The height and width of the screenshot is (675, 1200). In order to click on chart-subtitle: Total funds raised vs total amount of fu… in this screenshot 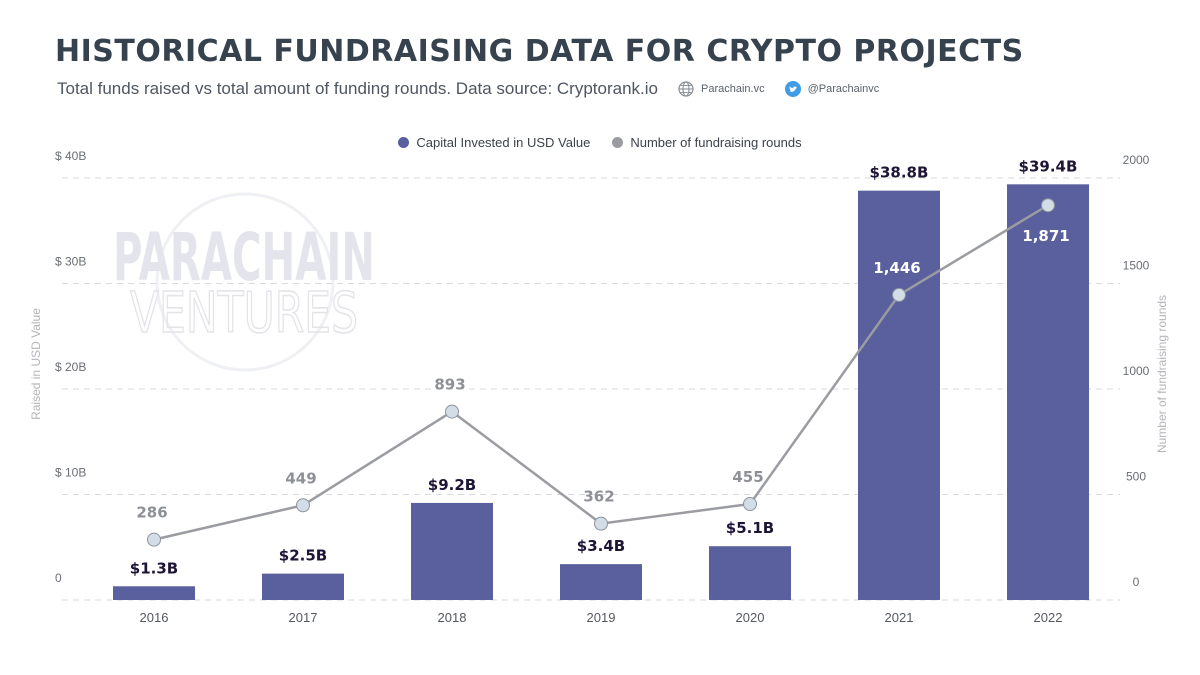, I will do `click(357, 88)`.